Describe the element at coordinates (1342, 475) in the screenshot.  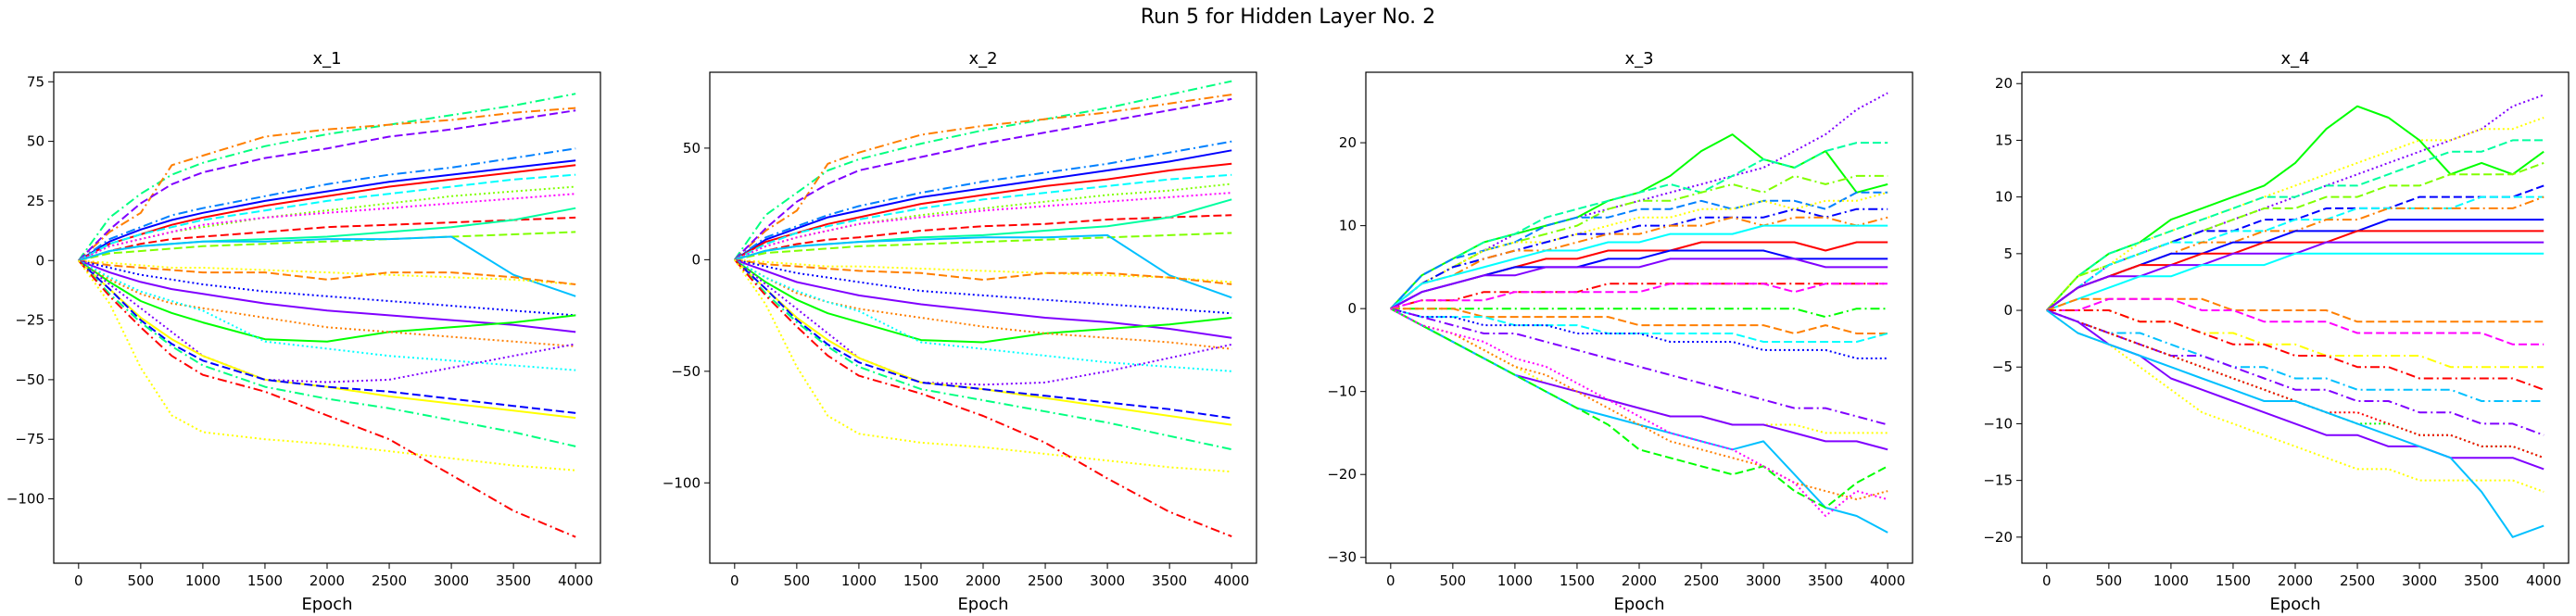
I see `y-tick-label: −20` at that location.